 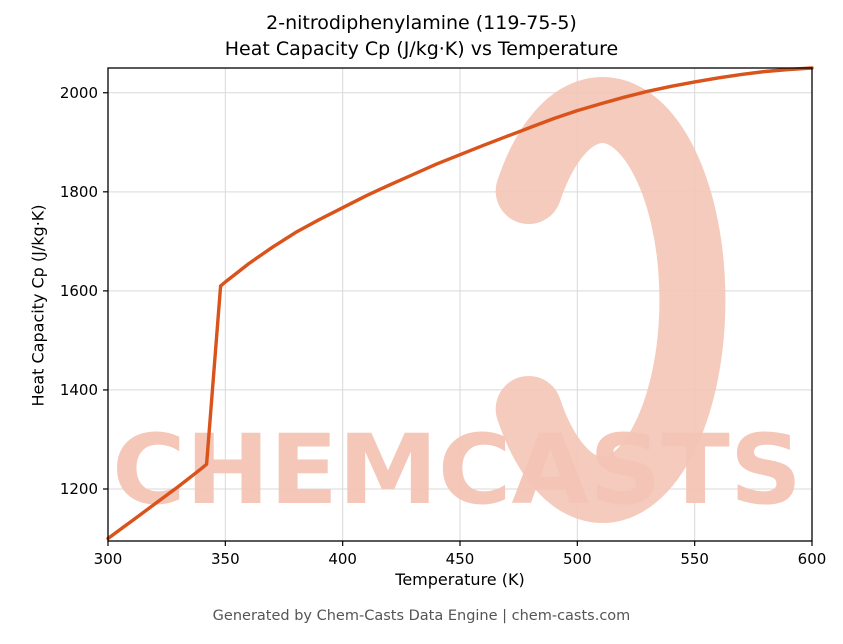 I want to click on x-tick-label: 450, so click(x=460, y=559).